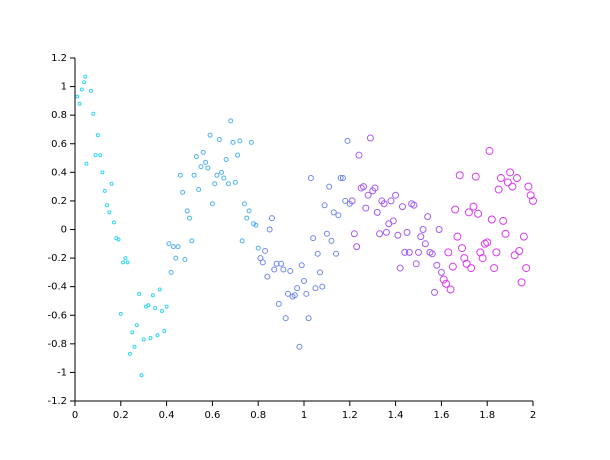  I want to click on y-tick-label: 1.2, so click(59, 58).